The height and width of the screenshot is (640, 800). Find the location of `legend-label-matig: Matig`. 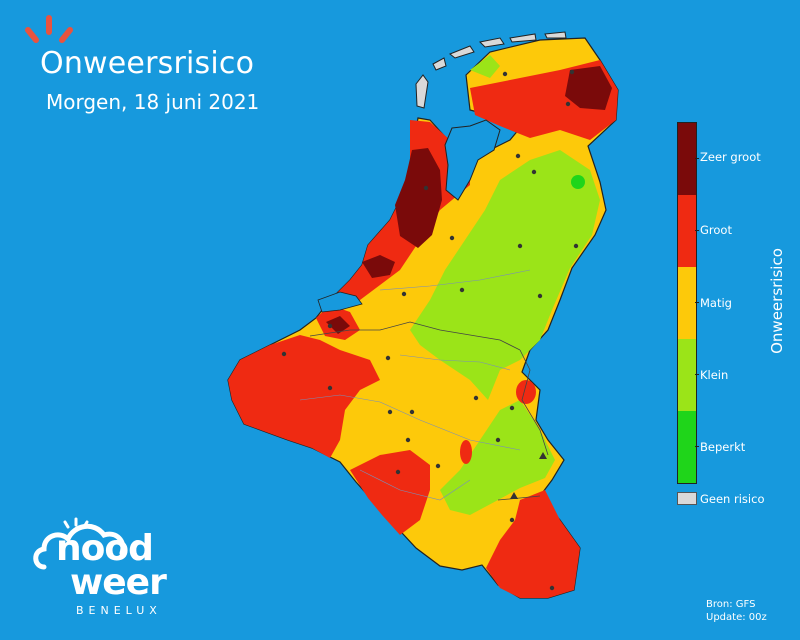

legend-label-matig: Matig is located at coordinates (716, 303).